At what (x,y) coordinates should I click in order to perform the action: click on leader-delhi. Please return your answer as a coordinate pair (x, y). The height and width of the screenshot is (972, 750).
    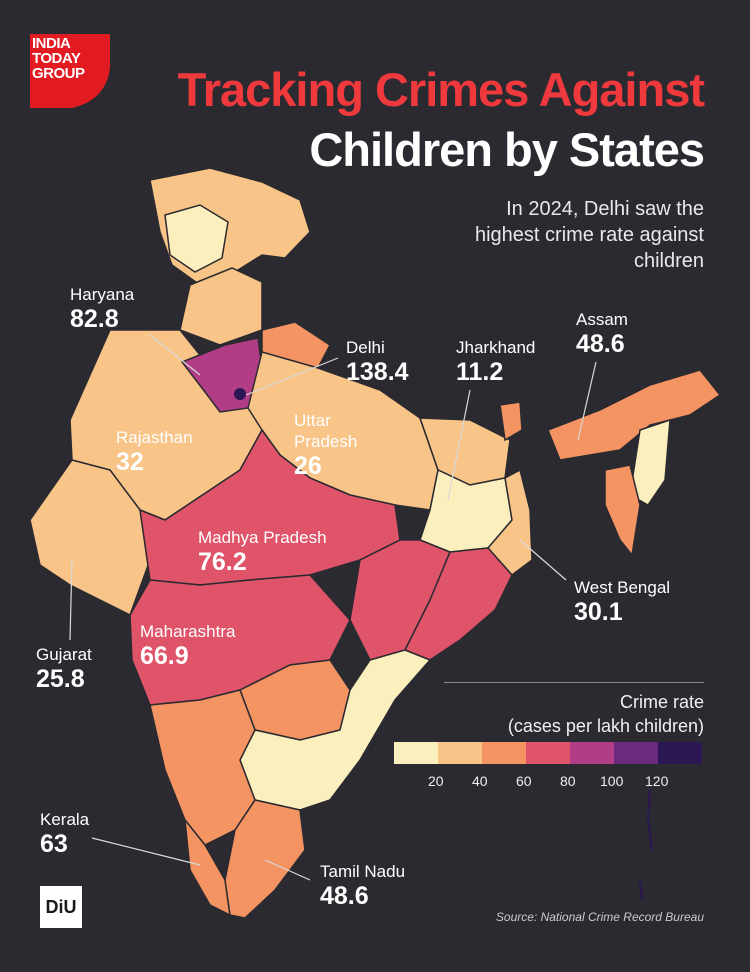
    Looking at the image, I should click on (292, 376).